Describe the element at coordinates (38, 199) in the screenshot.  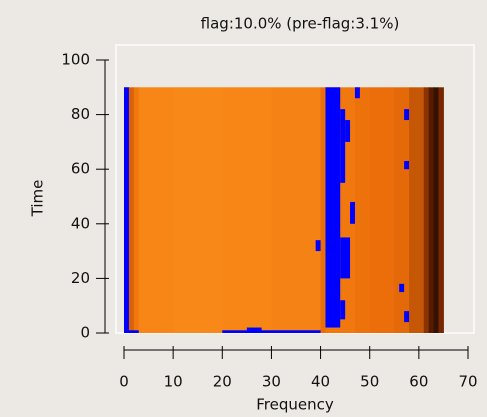
I see `y-axis-label: Time` at that location.